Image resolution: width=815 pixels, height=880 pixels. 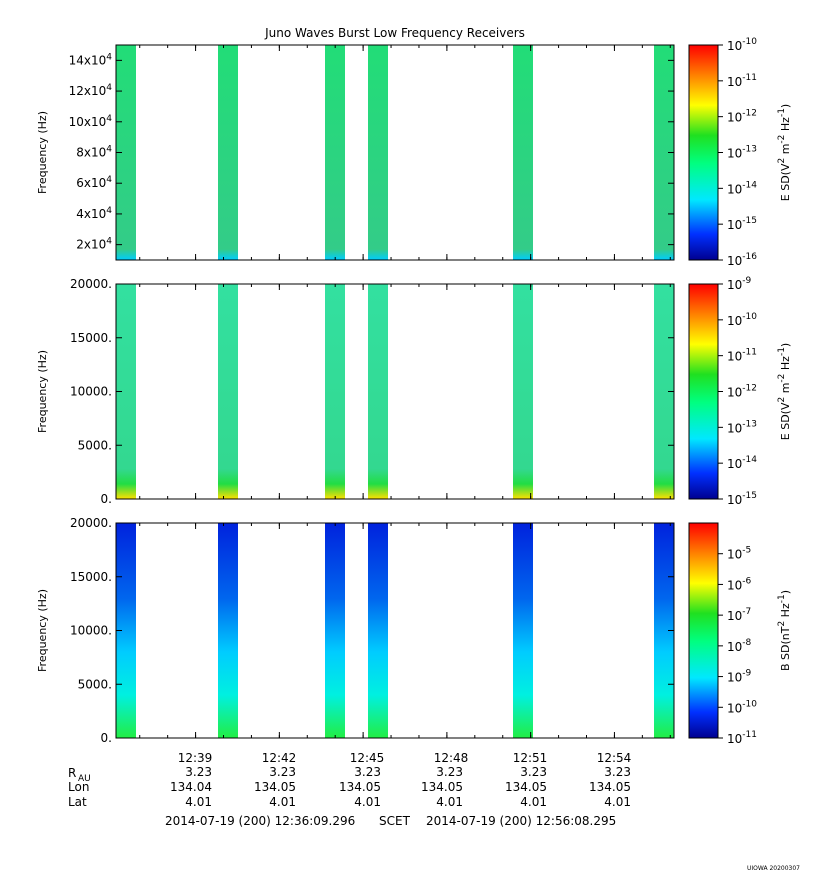 I want to click on x-tick-label: 12:45, so click(x=367, y=758).